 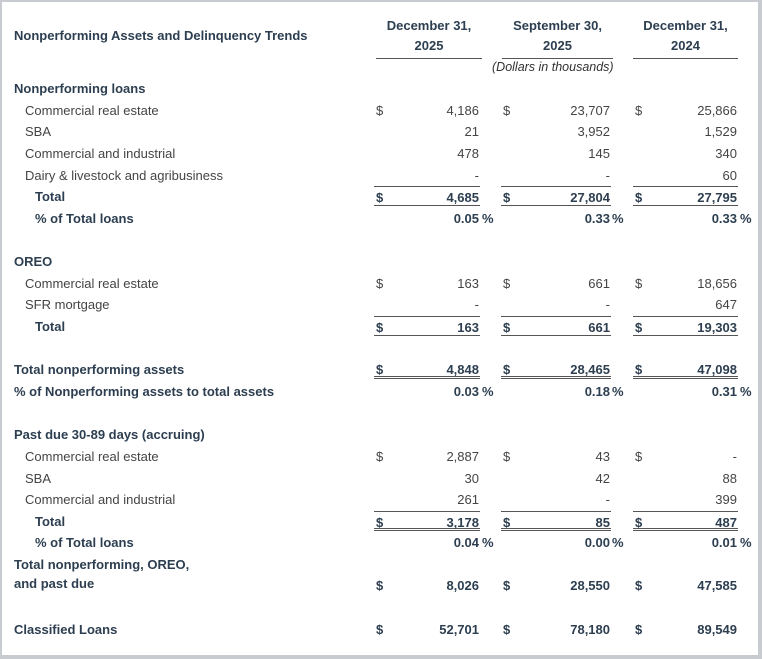 I want to click on row-label: Total nonperforming assets, so click(x=99, y=370).